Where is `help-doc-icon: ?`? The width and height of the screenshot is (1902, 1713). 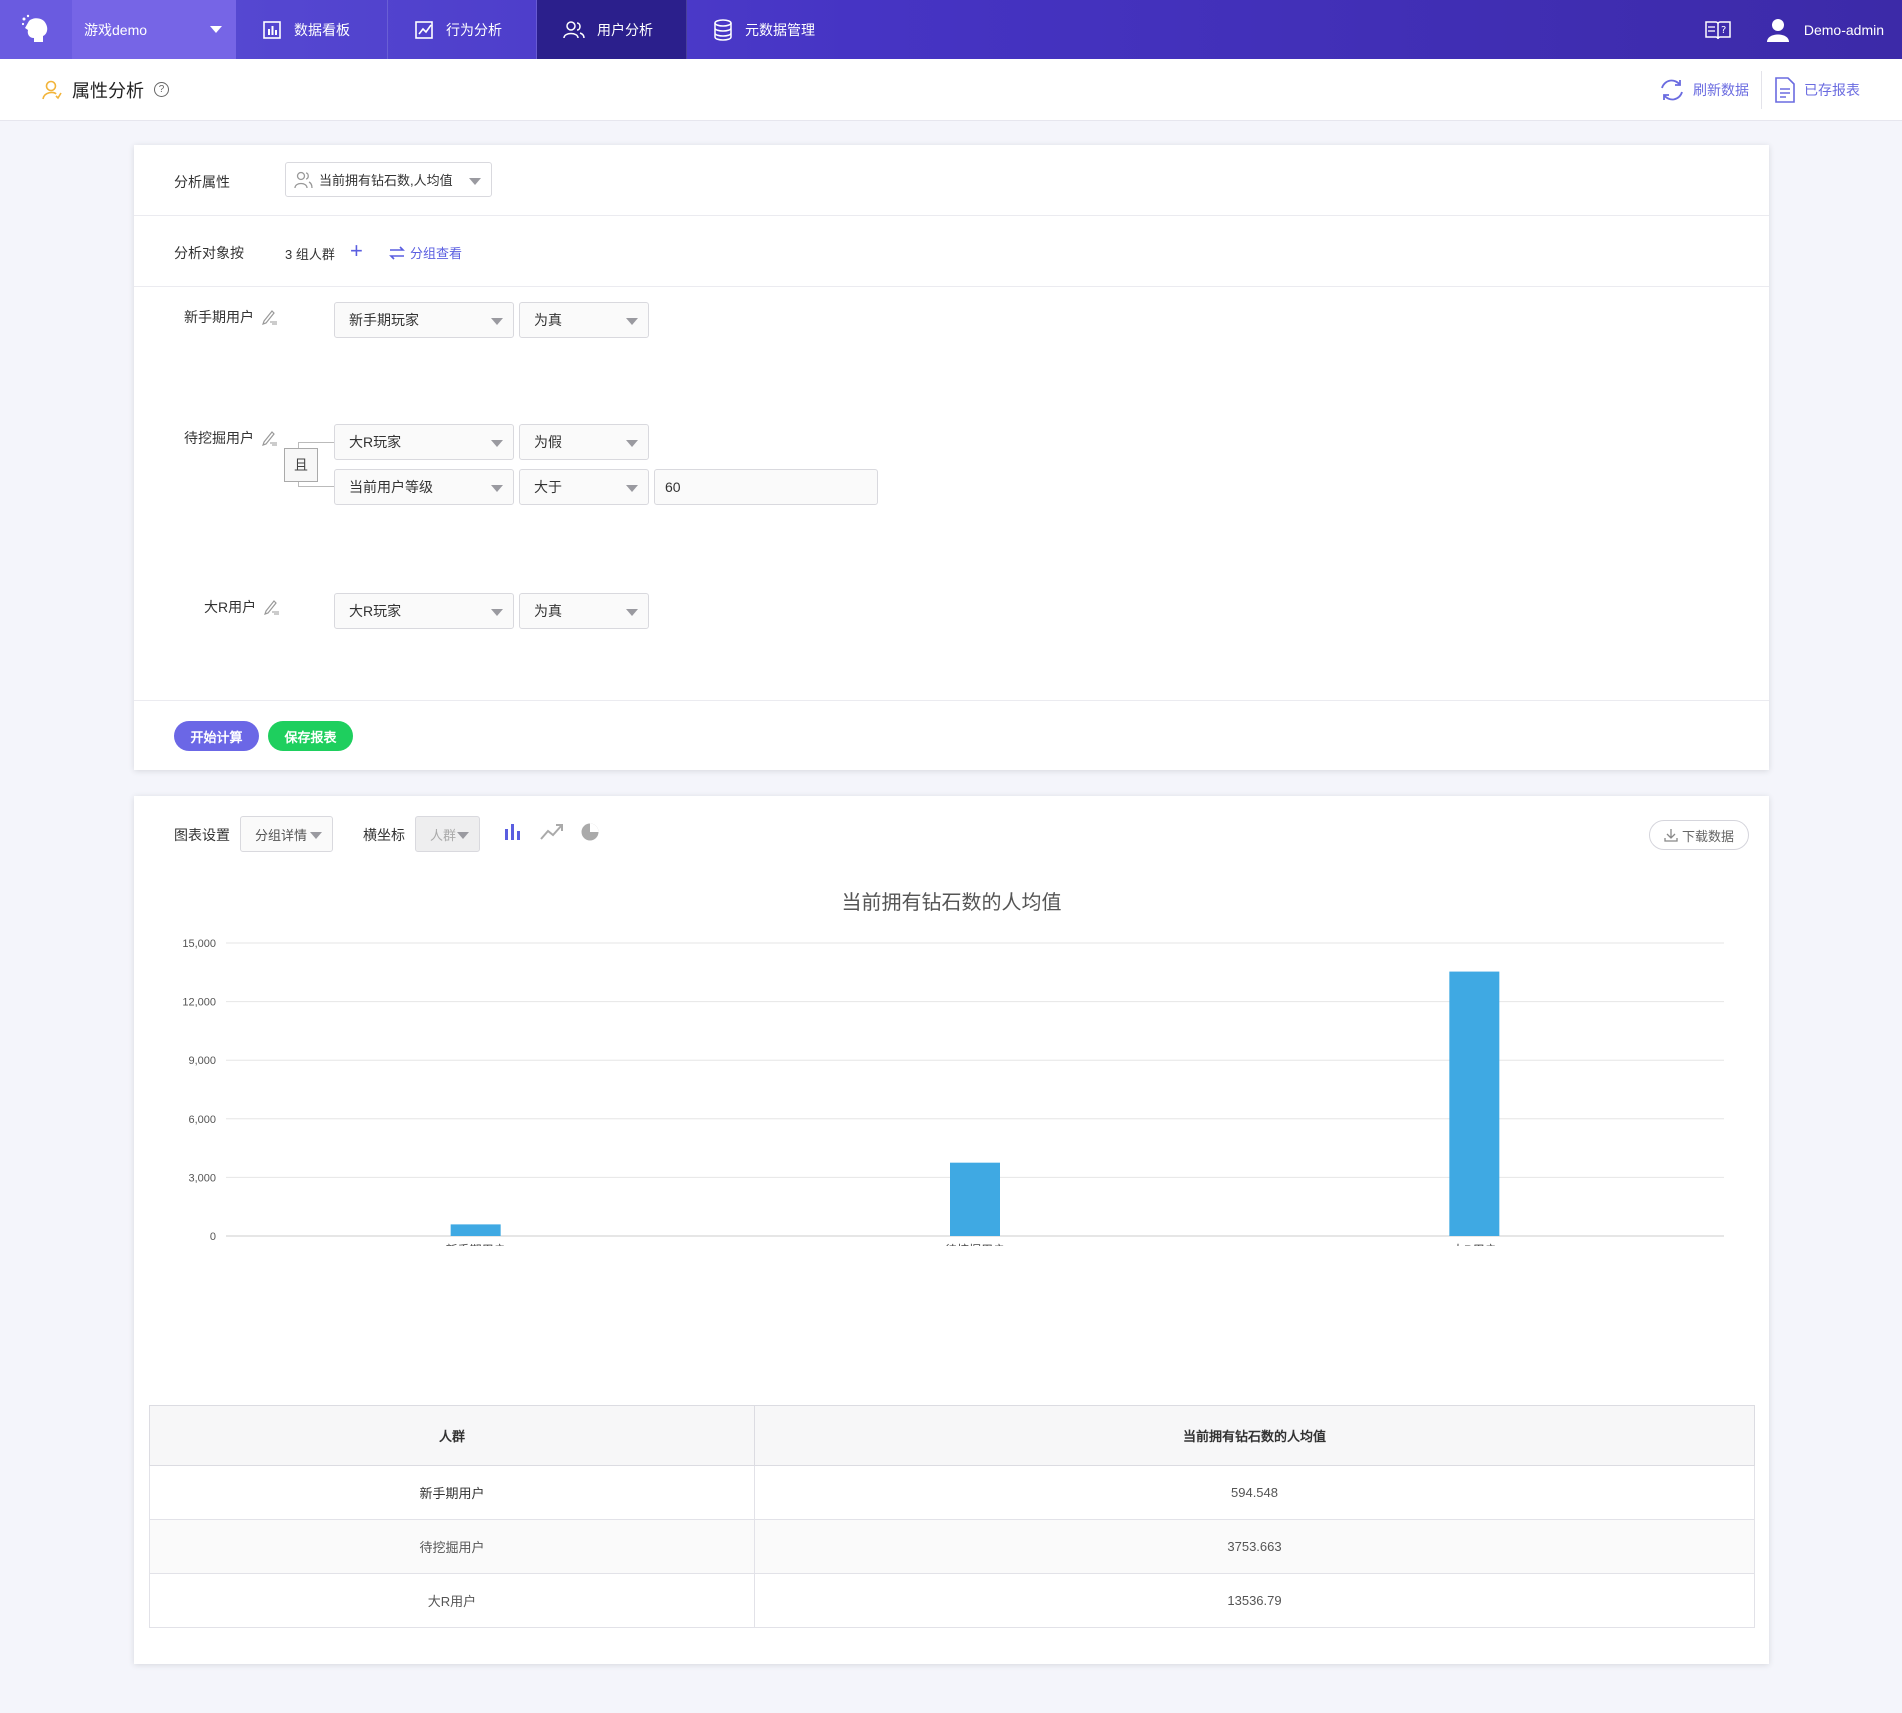 help-doc-icon: ? is located at coordinates (1718, 30).